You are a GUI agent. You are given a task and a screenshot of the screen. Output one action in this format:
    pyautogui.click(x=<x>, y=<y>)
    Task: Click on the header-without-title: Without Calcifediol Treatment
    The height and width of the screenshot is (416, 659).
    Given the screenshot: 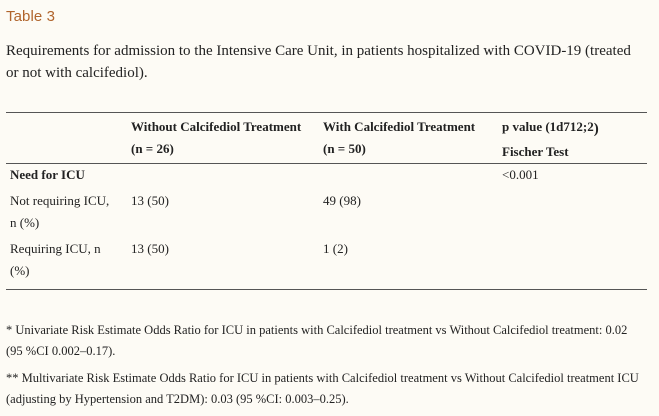 What is the action you would take?
    pyautogui.click(x=216, y=126)
    